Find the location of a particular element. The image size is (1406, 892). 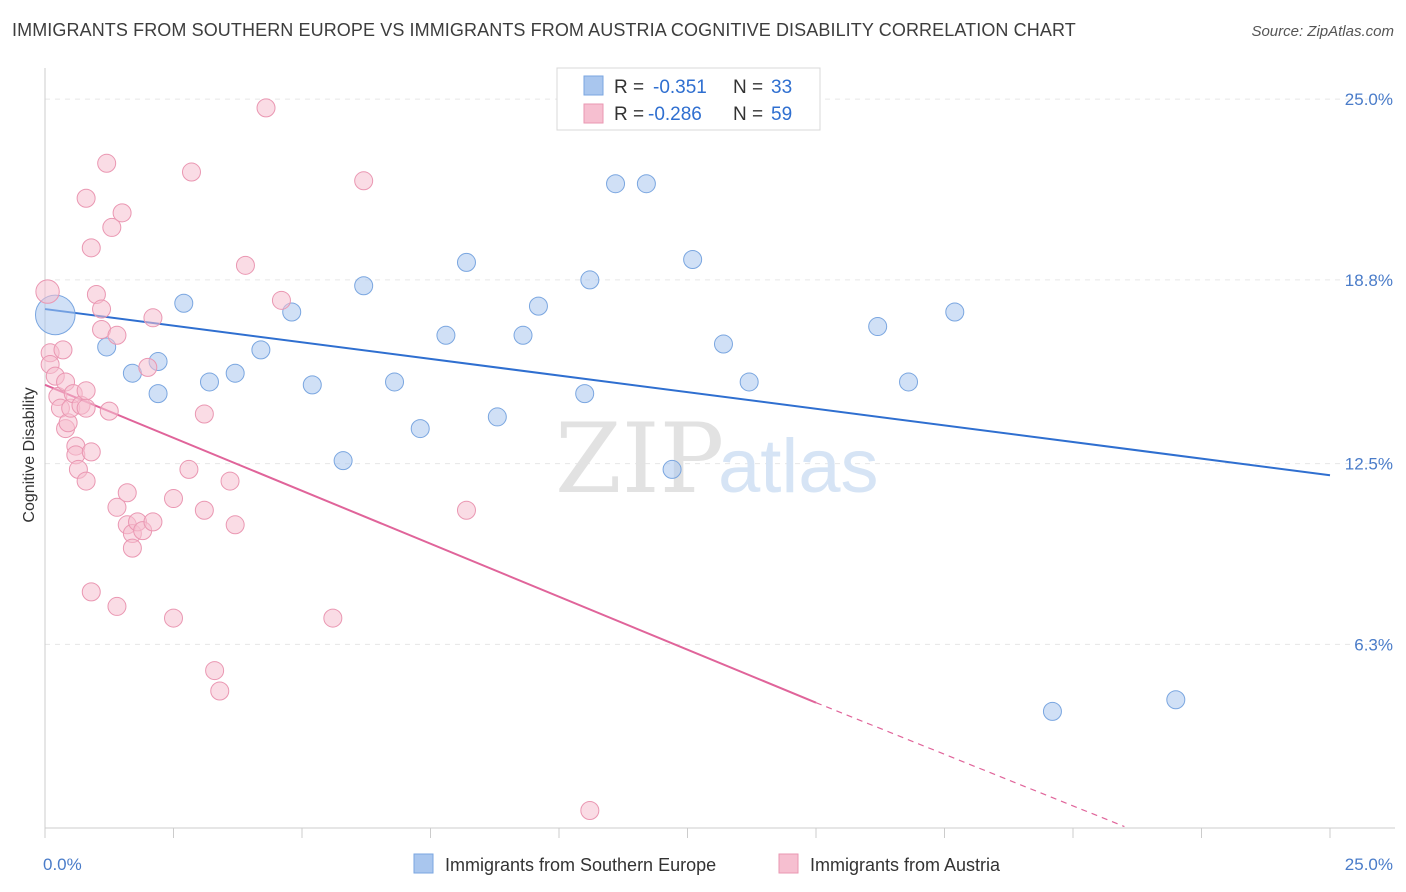

y-tick-label-3: 25.0% is located at coordinates (1369, 99).